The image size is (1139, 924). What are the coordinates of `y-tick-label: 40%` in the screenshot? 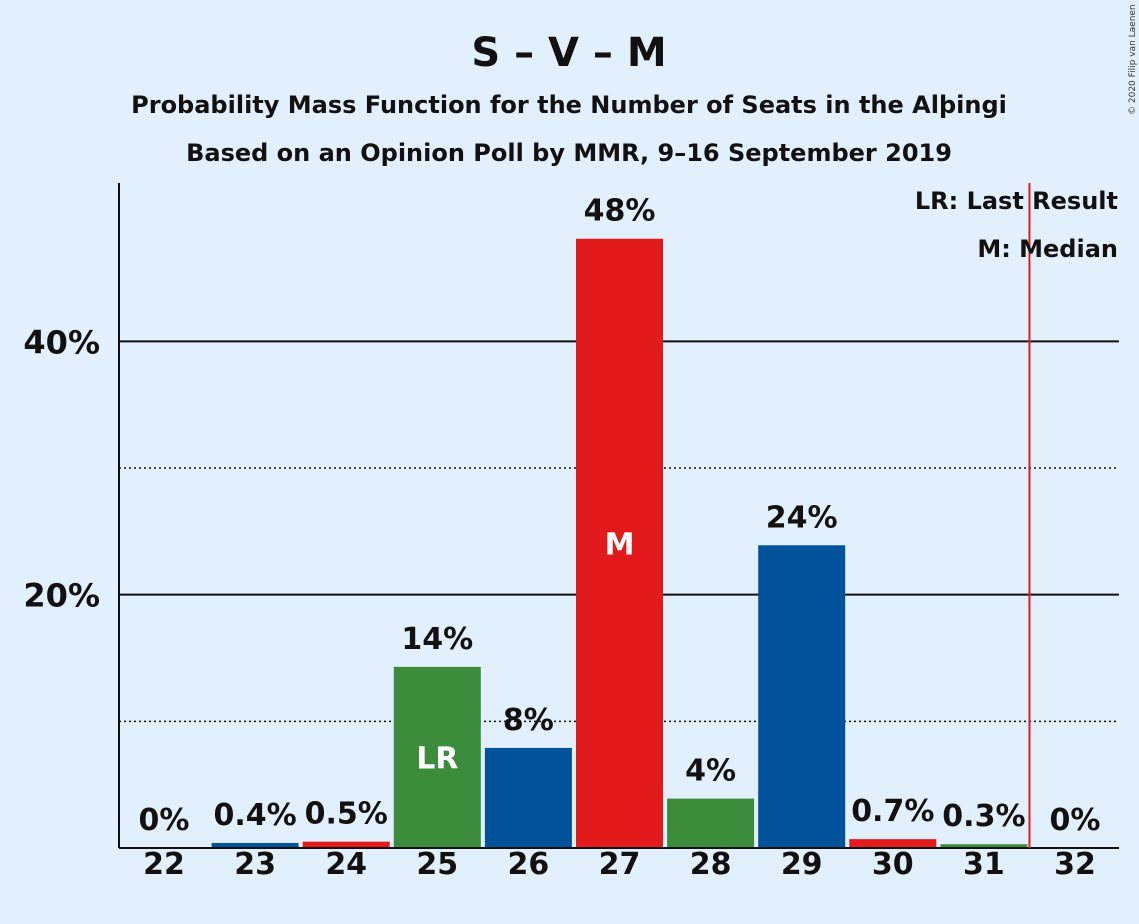 It's located at (61, 342).